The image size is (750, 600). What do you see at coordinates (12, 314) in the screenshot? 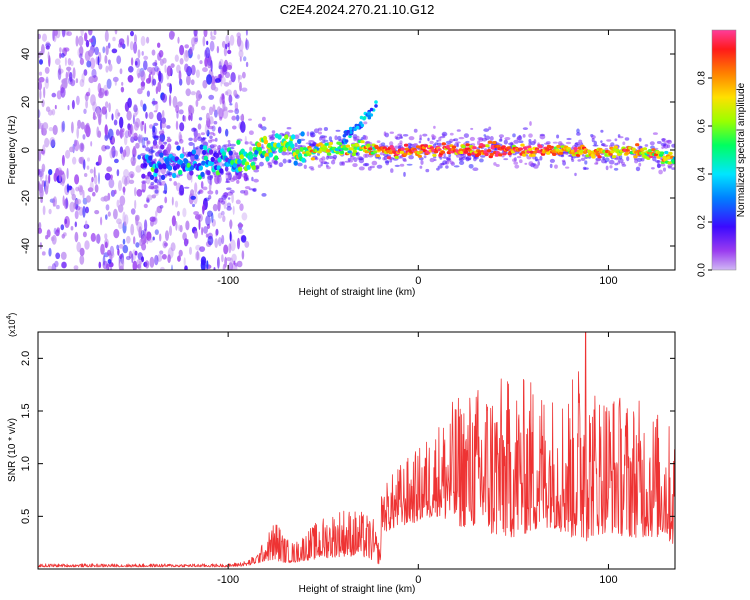
I see `snr-multiplier-close: )` at bounding box center [12, 314].